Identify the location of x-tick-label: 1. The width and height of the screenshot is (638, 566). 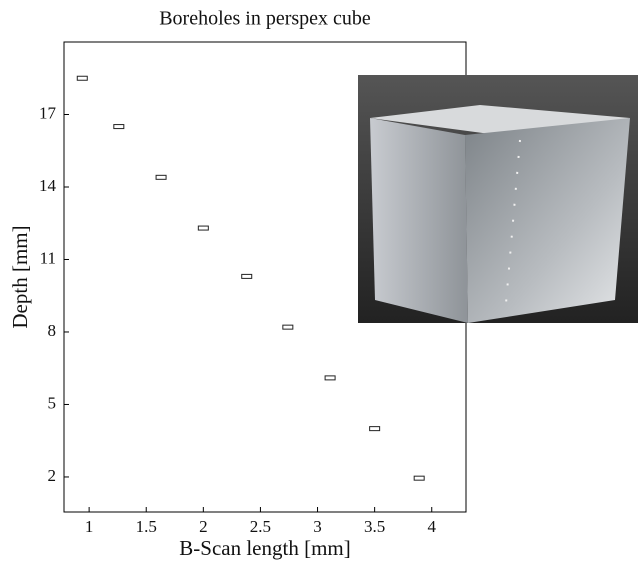
(89, 526).